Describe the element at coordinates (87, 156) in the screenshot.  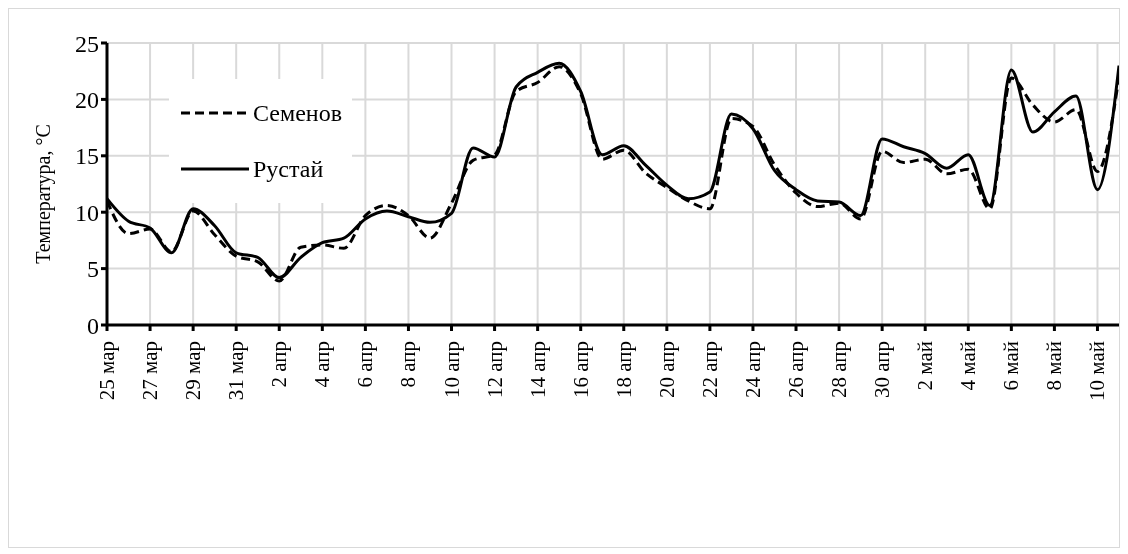
I see `y-tick-label: 15` at that location.